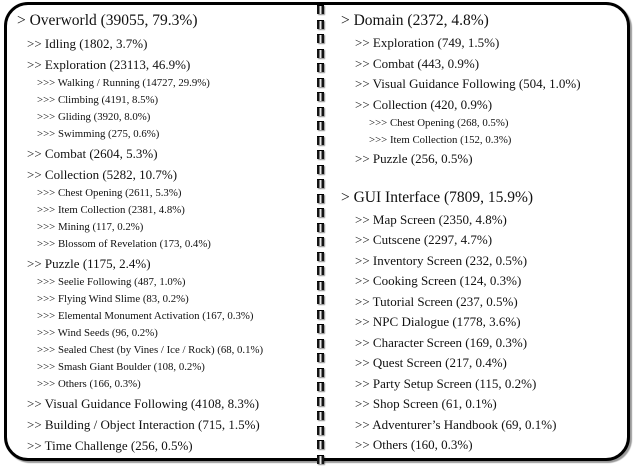 The height and width of the screenshot is (468, 634). What do you see at coordinates (436, 301) in the screenshot?
I see `tree-item: >> Tutorial Screen (237, 0.5%)` at bounding box center [436, 301].